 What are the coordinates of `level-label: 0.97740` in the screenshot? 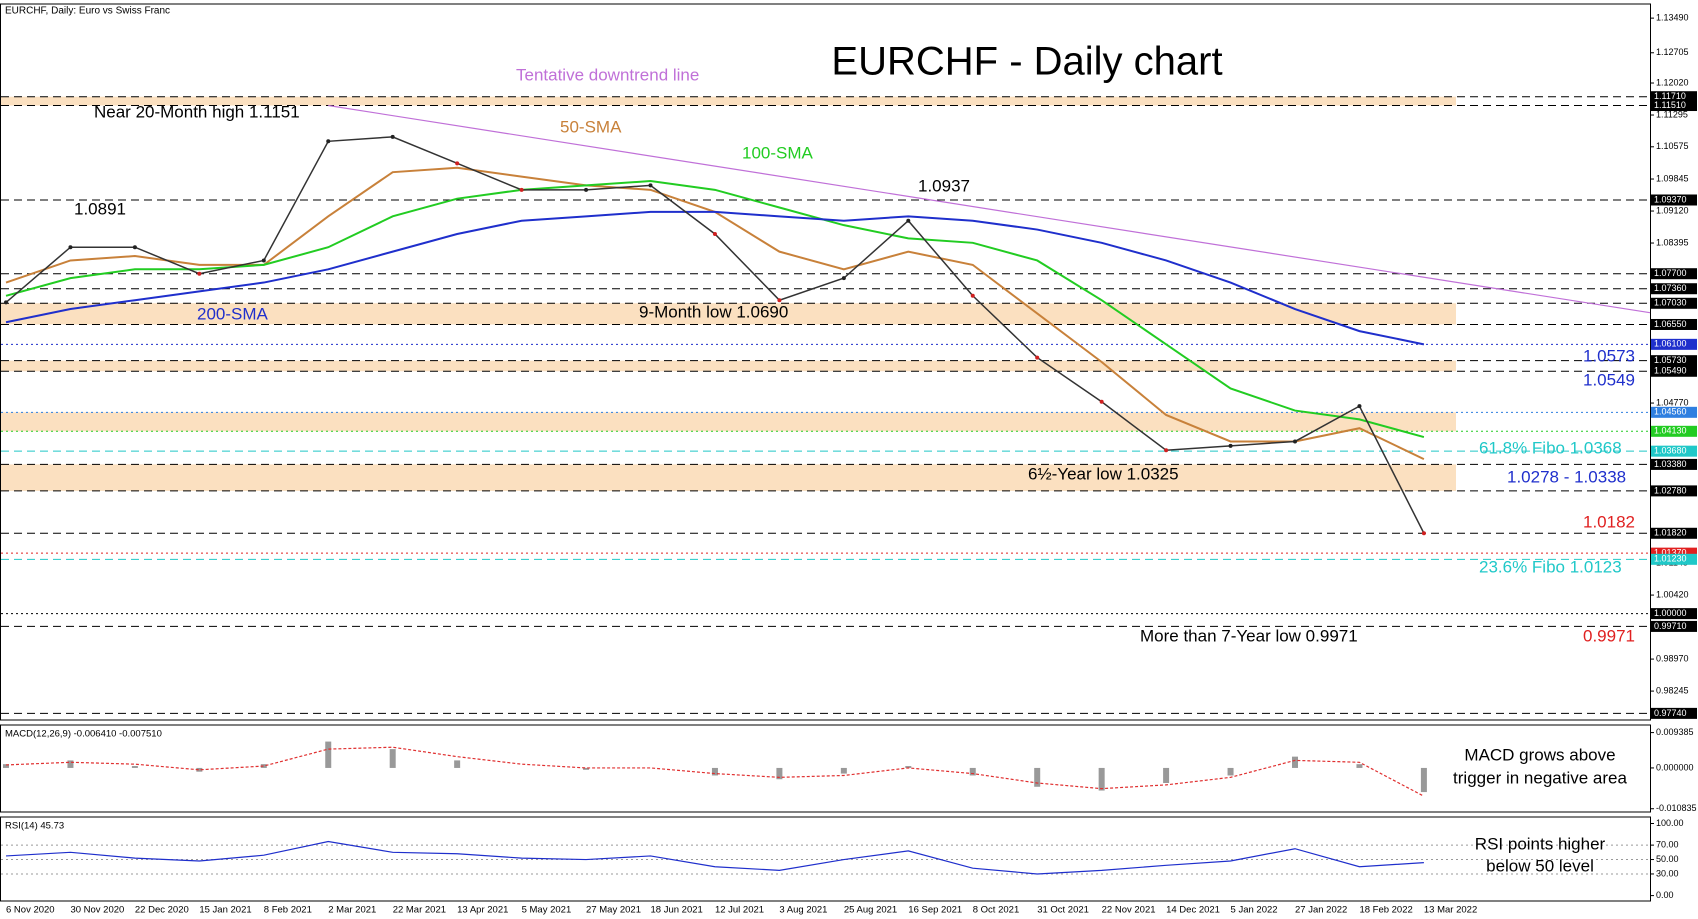 It's located at (1670, 713).